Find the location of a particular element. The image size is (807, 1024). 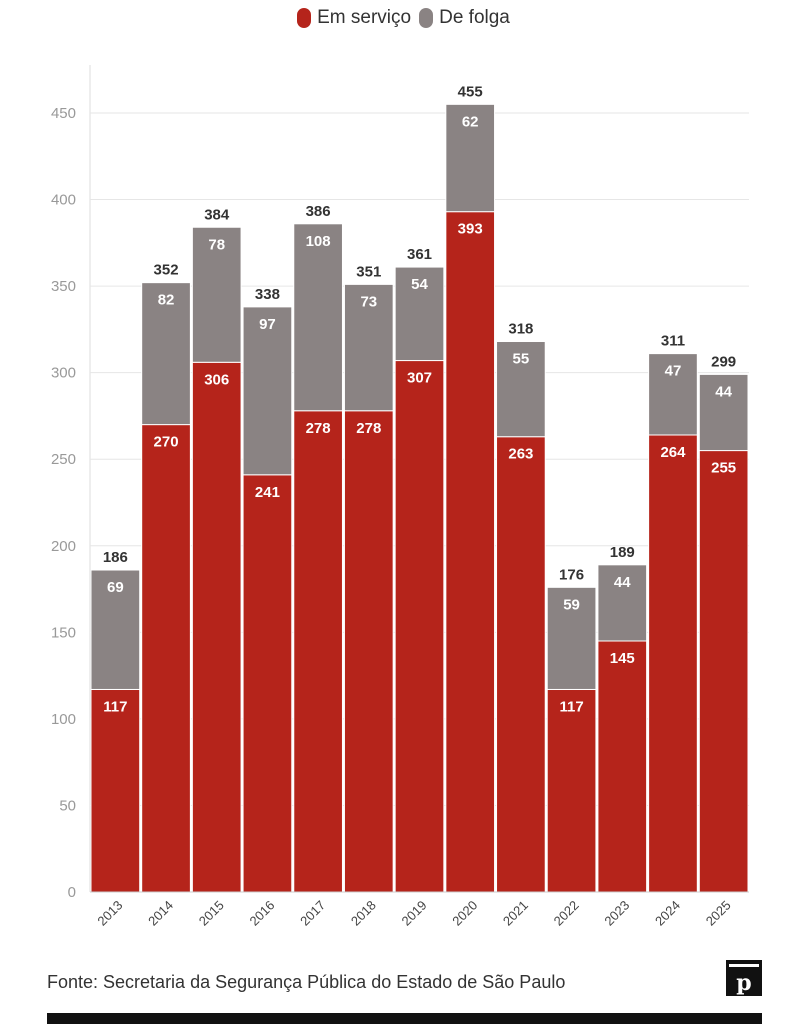

legend: Em serviço De folga is located at coordinates (403, 18).